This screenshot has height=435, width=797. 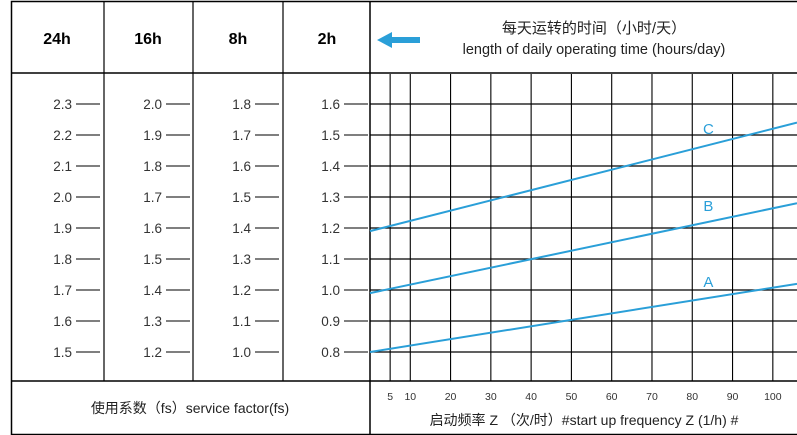 I want to click on x-tick-label: 5, so click(x=390, y=397).